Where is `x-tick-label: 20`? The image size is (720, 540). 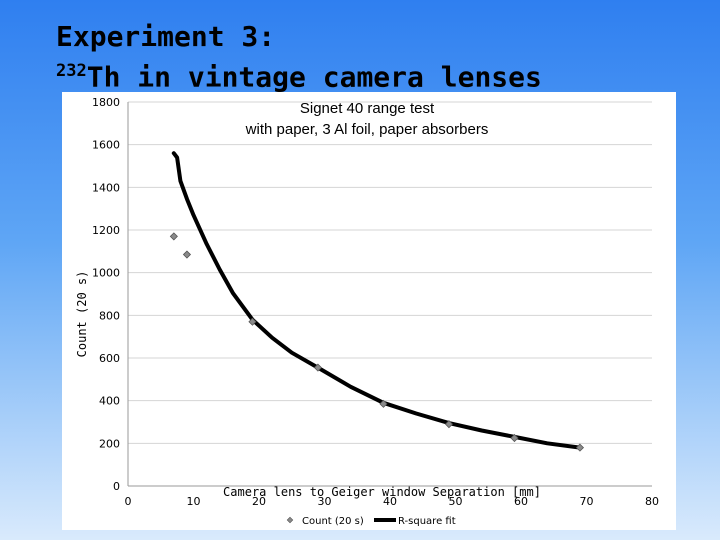 x-tick-label: 20 is located at coordinates (259, 501).